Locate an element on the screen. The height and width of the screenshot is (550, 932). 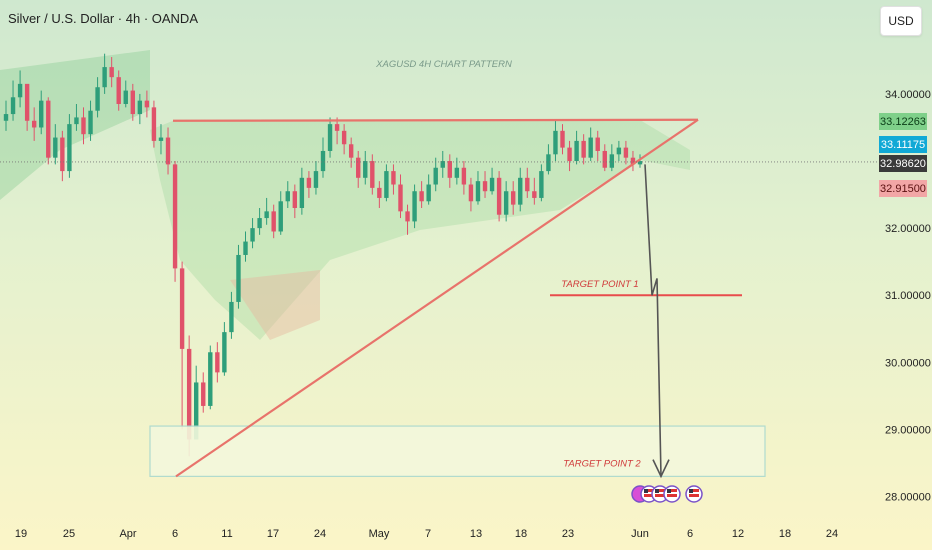
x-tick-label: 13 is located at coordinates (476, 534).